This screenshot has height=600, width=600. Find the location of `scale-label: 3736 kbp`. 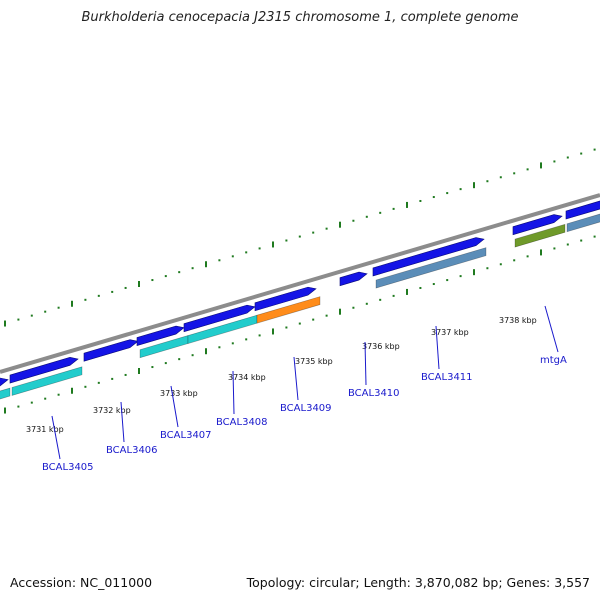

scale-label: 3736 kbp is located at coordinates (381, 346).